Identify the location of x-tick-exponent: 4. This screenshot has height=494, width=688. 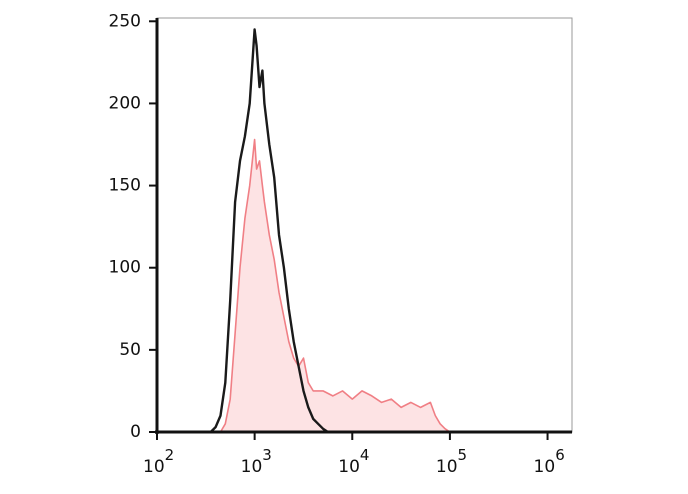
(365, 455).